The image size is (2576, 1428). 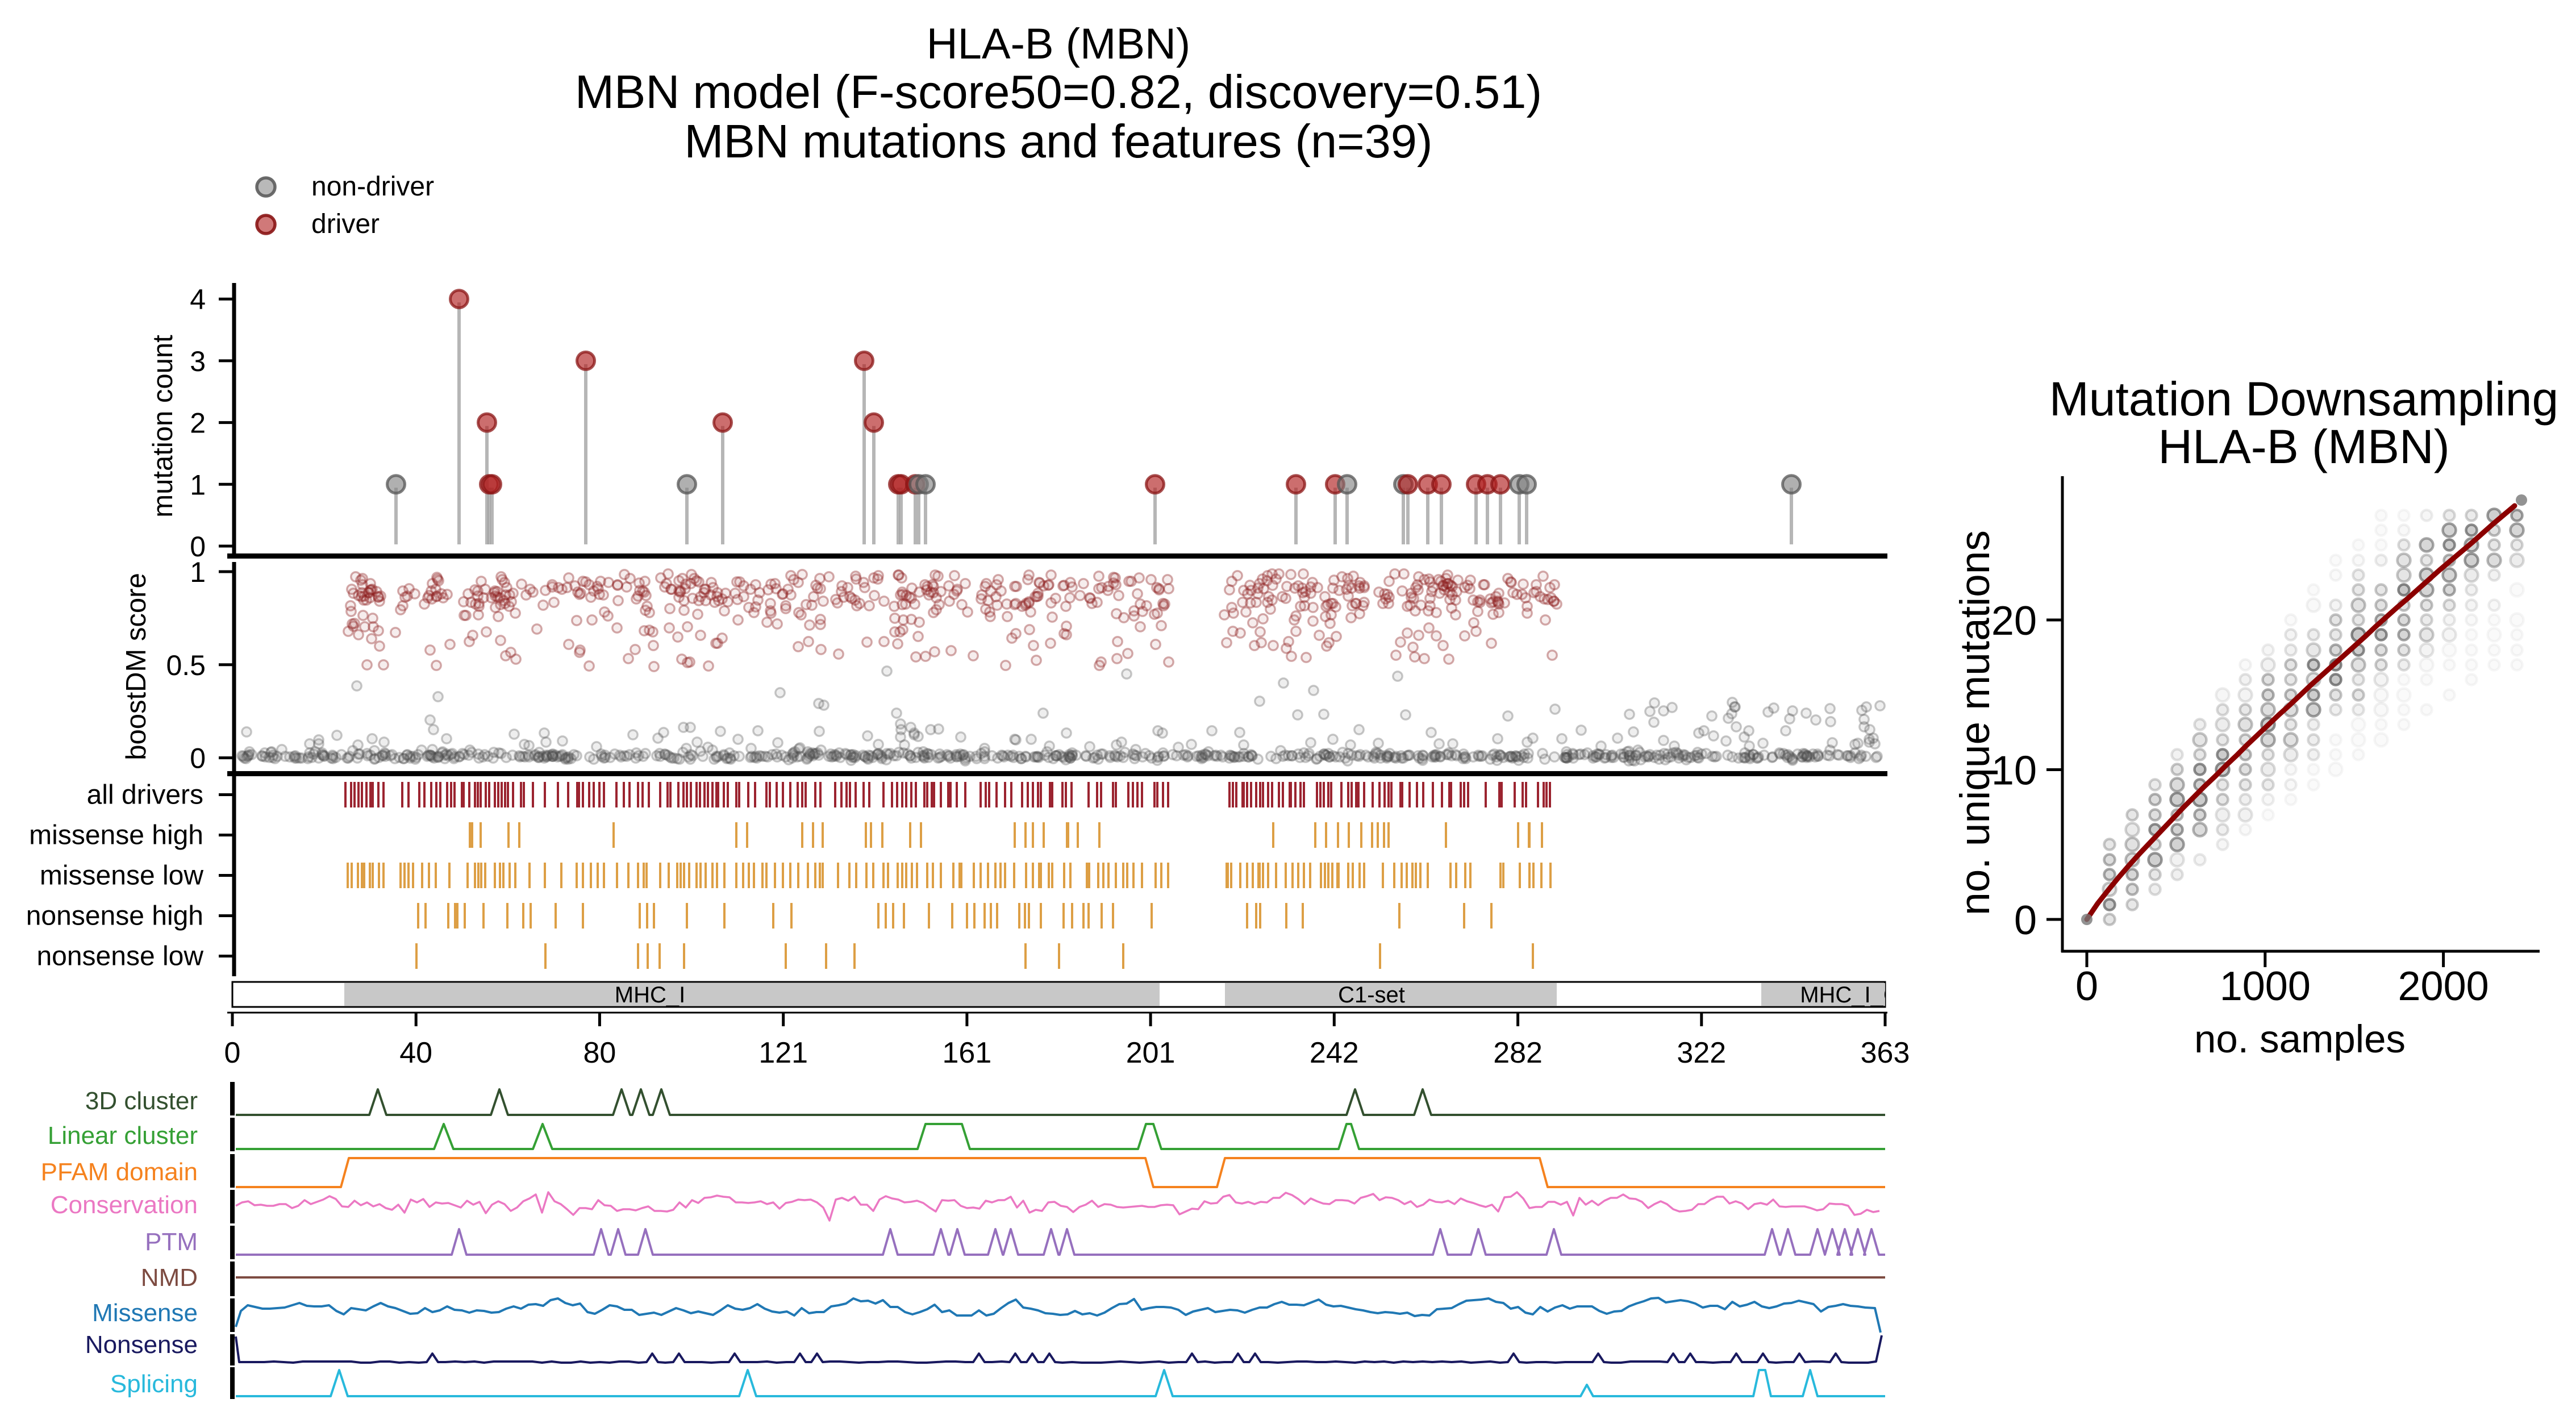 I want to click on svg-text: missense low, so click(x=121, y=876).